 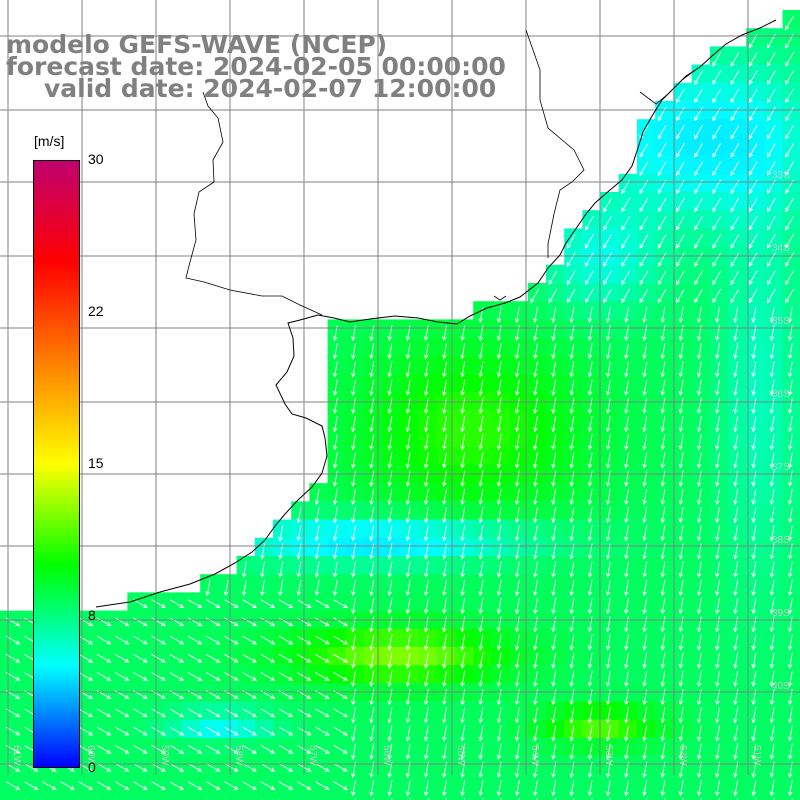 What do you see at coordinates (781, 175) in the screenshot?
I see `lat-label: 33S` at bounding box center [781, 175].